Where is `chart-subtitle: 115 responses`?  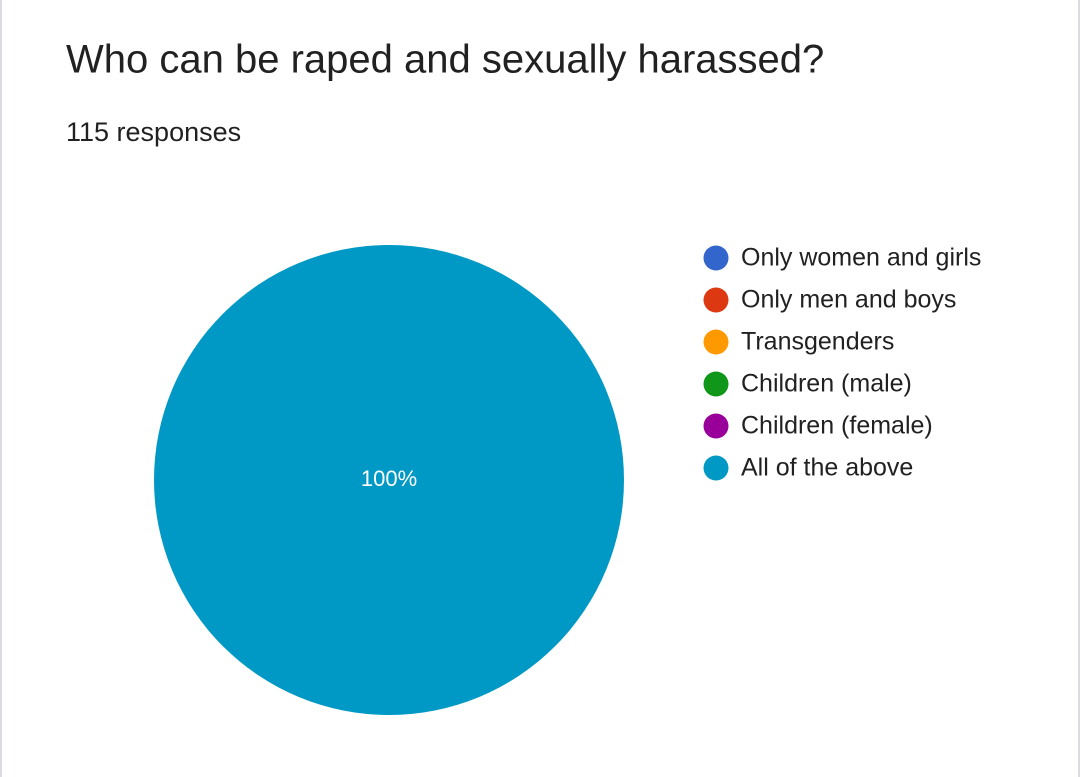
chart-subtitle: 115 responses is located at coordinates (153, 132).